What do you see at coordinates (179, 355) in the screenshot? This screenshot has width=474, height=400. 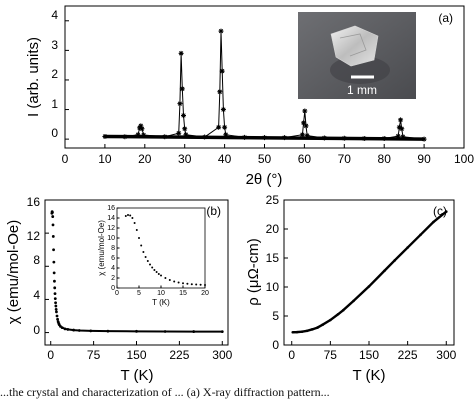 I see `b-xtick-label: 225` at bounding box center [179, 355].